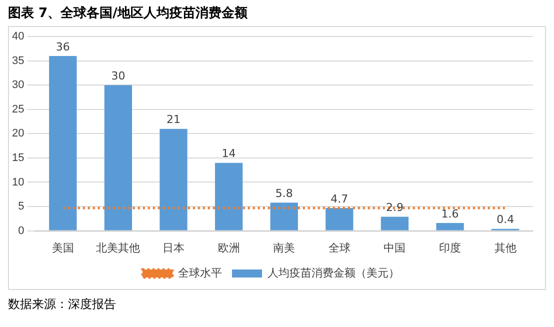 Image resolution: width=554 pixels, height=327 pixels. Describe the element at coordinates (18, 109) in the screenshot. I see `y-tick-label: 25` at that location.